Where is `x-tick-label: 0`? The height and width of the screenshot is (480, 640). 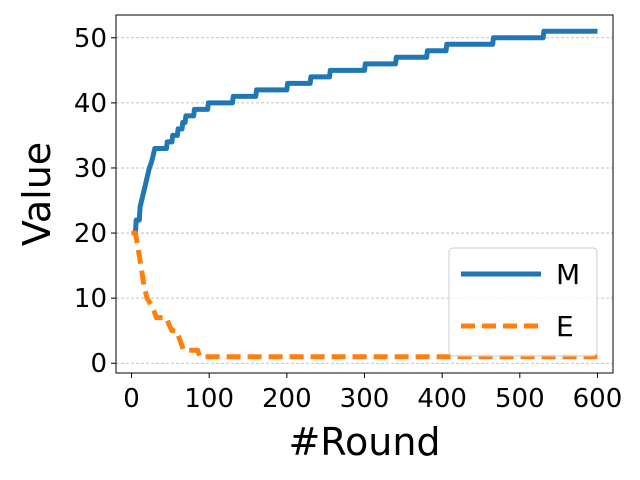 x-tick-label: 0 is located at coordinates (131, 399).